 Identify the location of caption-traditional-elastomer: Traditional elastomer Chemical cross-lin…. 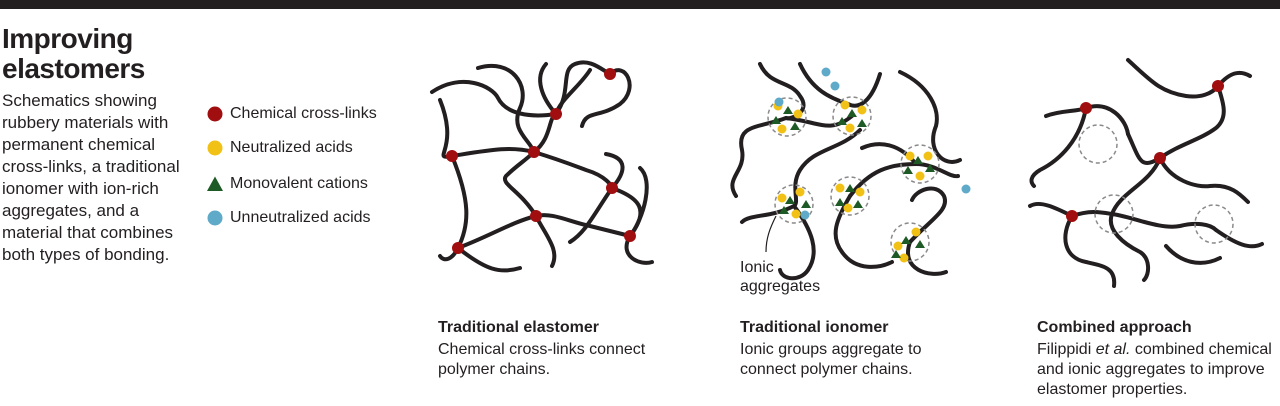
(563, 349).